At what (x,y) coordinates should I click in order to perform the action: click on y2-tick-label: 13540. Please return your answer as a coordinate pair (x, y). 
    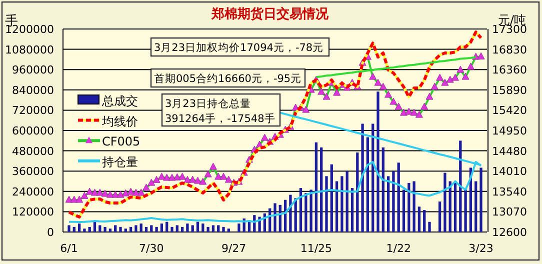
    Looking at the image, I should click on (509, 191).